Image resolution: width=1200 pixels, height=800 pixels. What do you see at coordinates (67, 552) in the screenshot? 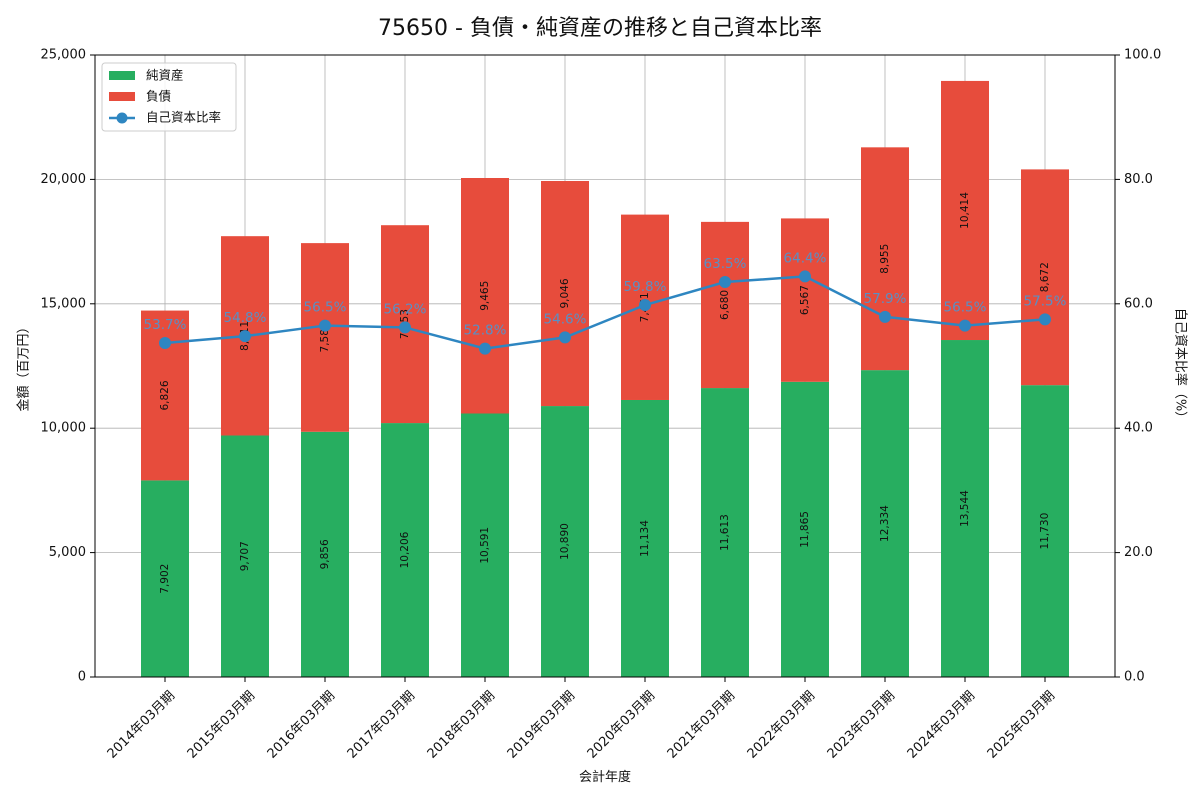
I see `y-tick-label: 5,000` at bounding box center [67, 552].